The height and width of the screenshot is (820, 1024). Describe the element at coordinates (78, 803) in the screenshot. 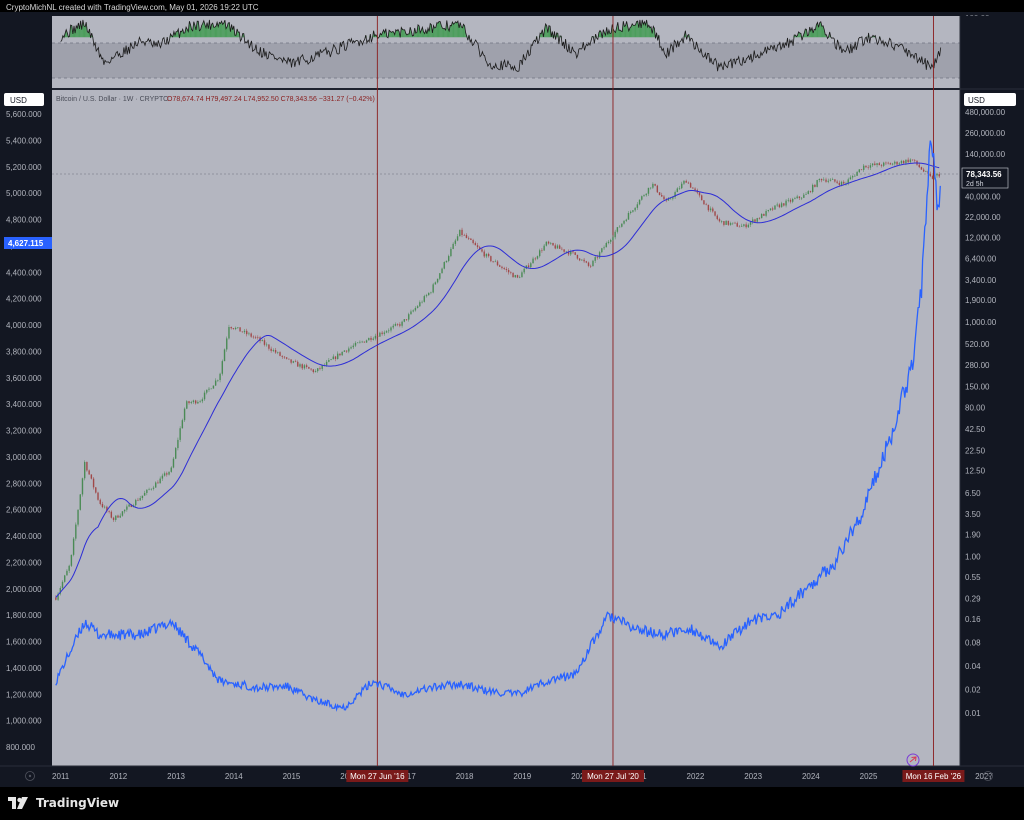

I see `brand-name: TradingView` at that location.